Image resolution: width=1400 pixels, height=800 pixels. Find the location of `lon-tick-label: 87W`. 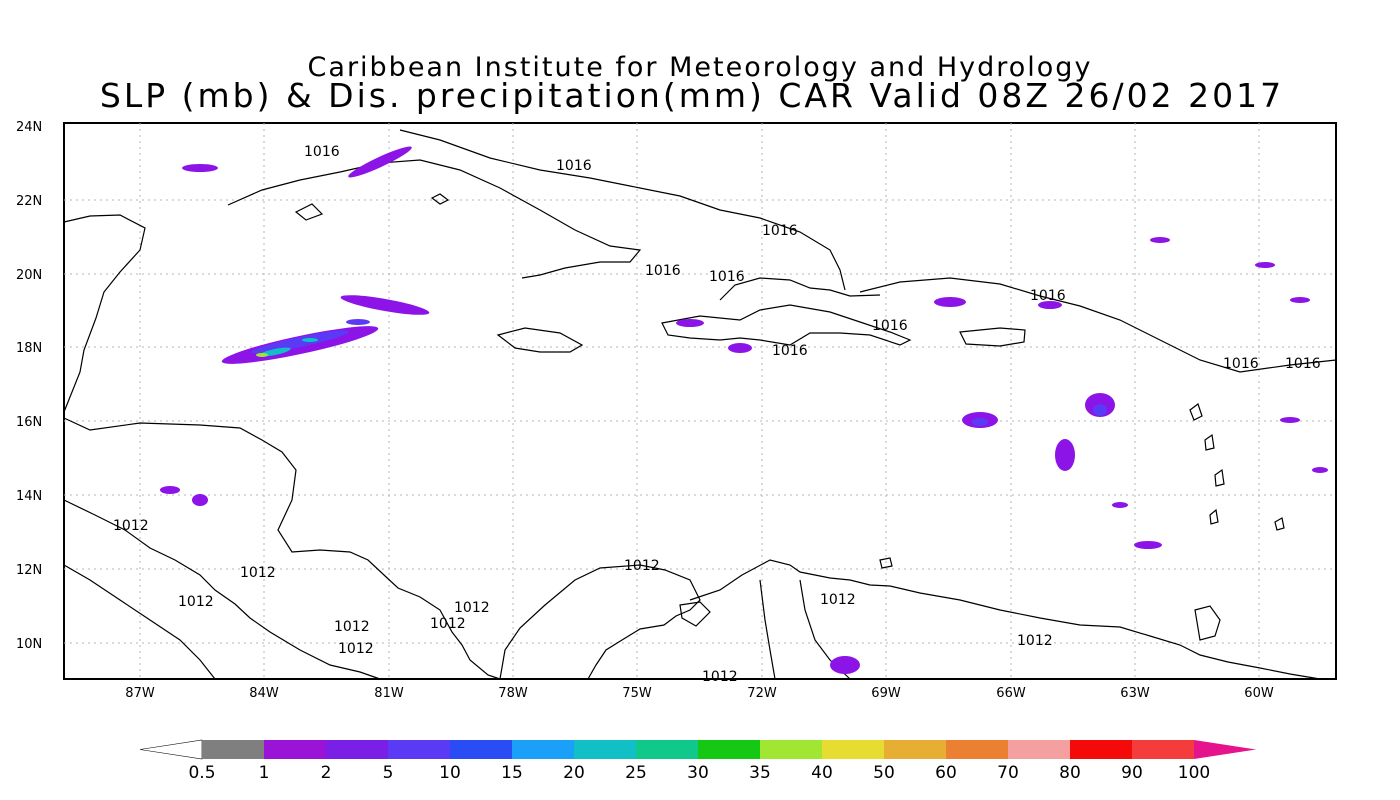

lon-tick-label: 87W is located at coordinates (140, 693).